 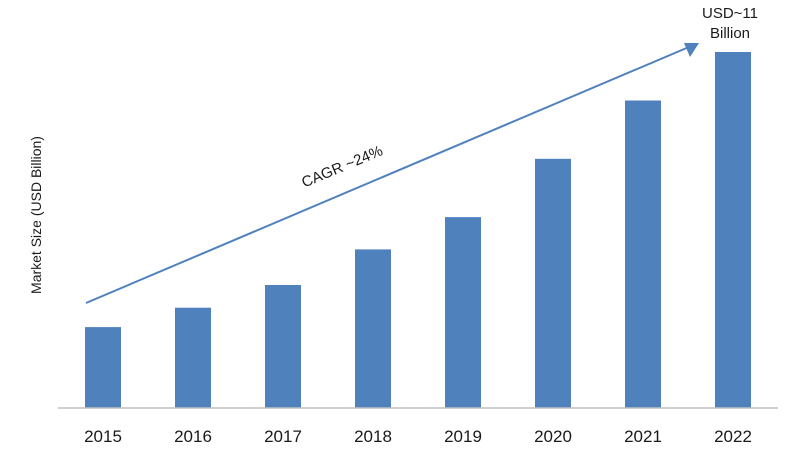 I want to click on x-tick-label-2021: 2021, so click(x=643, y=436).